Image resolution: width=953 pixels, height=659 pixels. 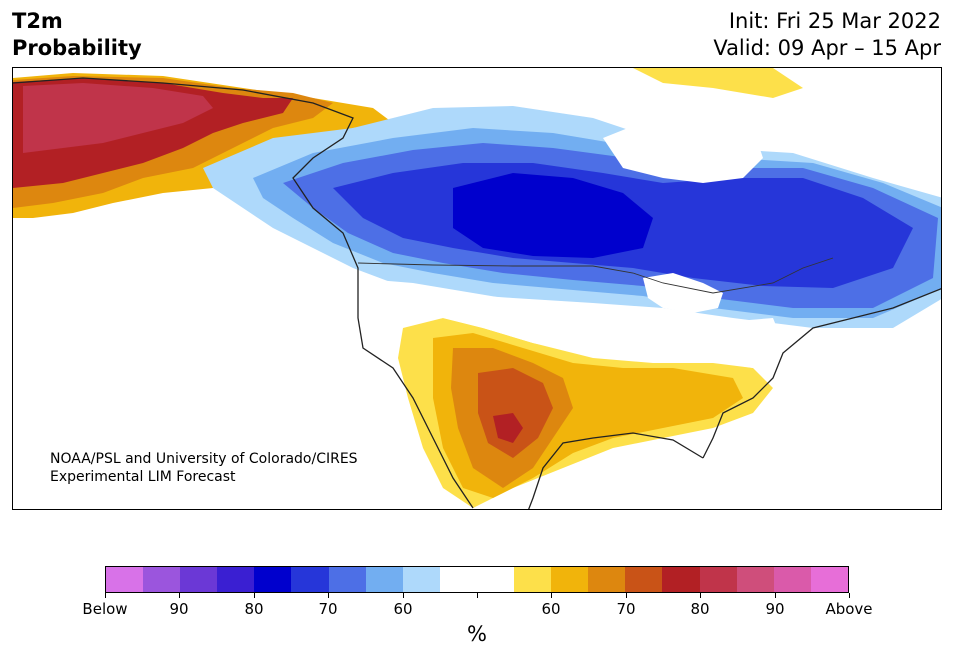 I want to click on us-canada-border, so click(x=595, y=275).